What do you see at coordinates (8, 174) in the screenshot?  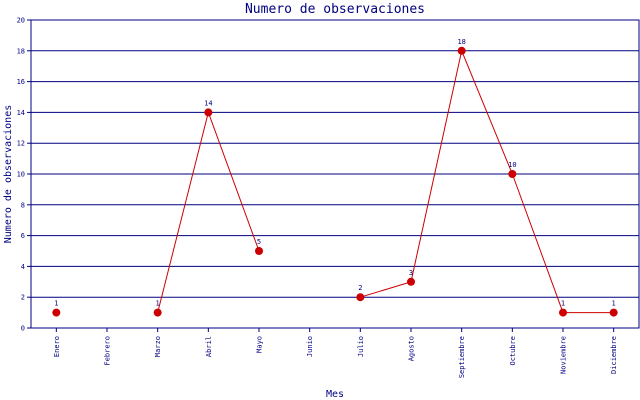 I see `y-axis-label: Numero de observaciones` at bounding box center [8, 174].